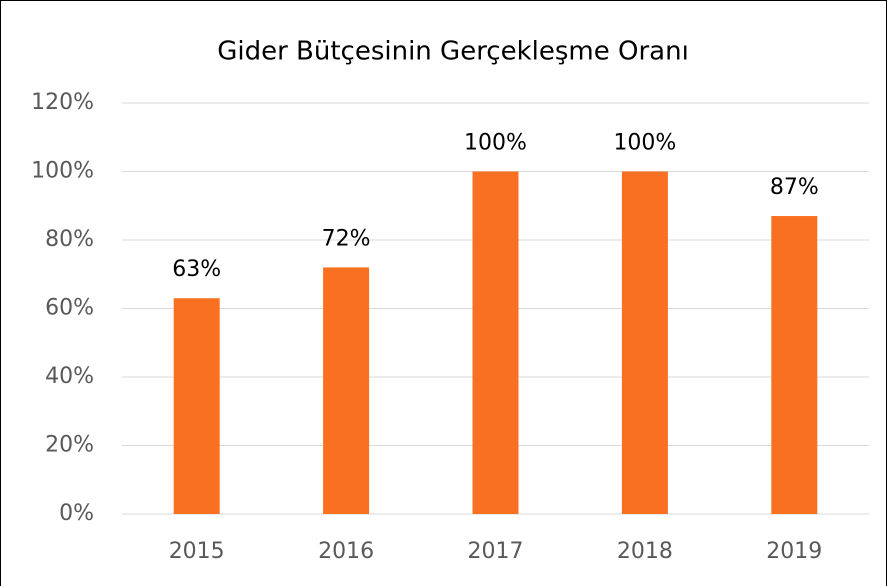  What do you see at coordinates (76, 513) in the screenshot?
I see `y-tick-label: 0%` at bounding box center [76, 513].